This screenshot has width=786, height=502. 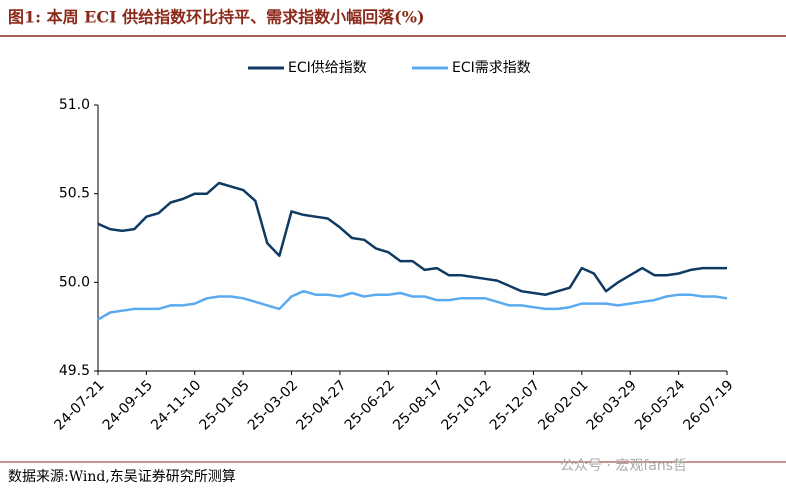 I want to click on x-tick-label: 25-12-07, so click(x=515, y=405).